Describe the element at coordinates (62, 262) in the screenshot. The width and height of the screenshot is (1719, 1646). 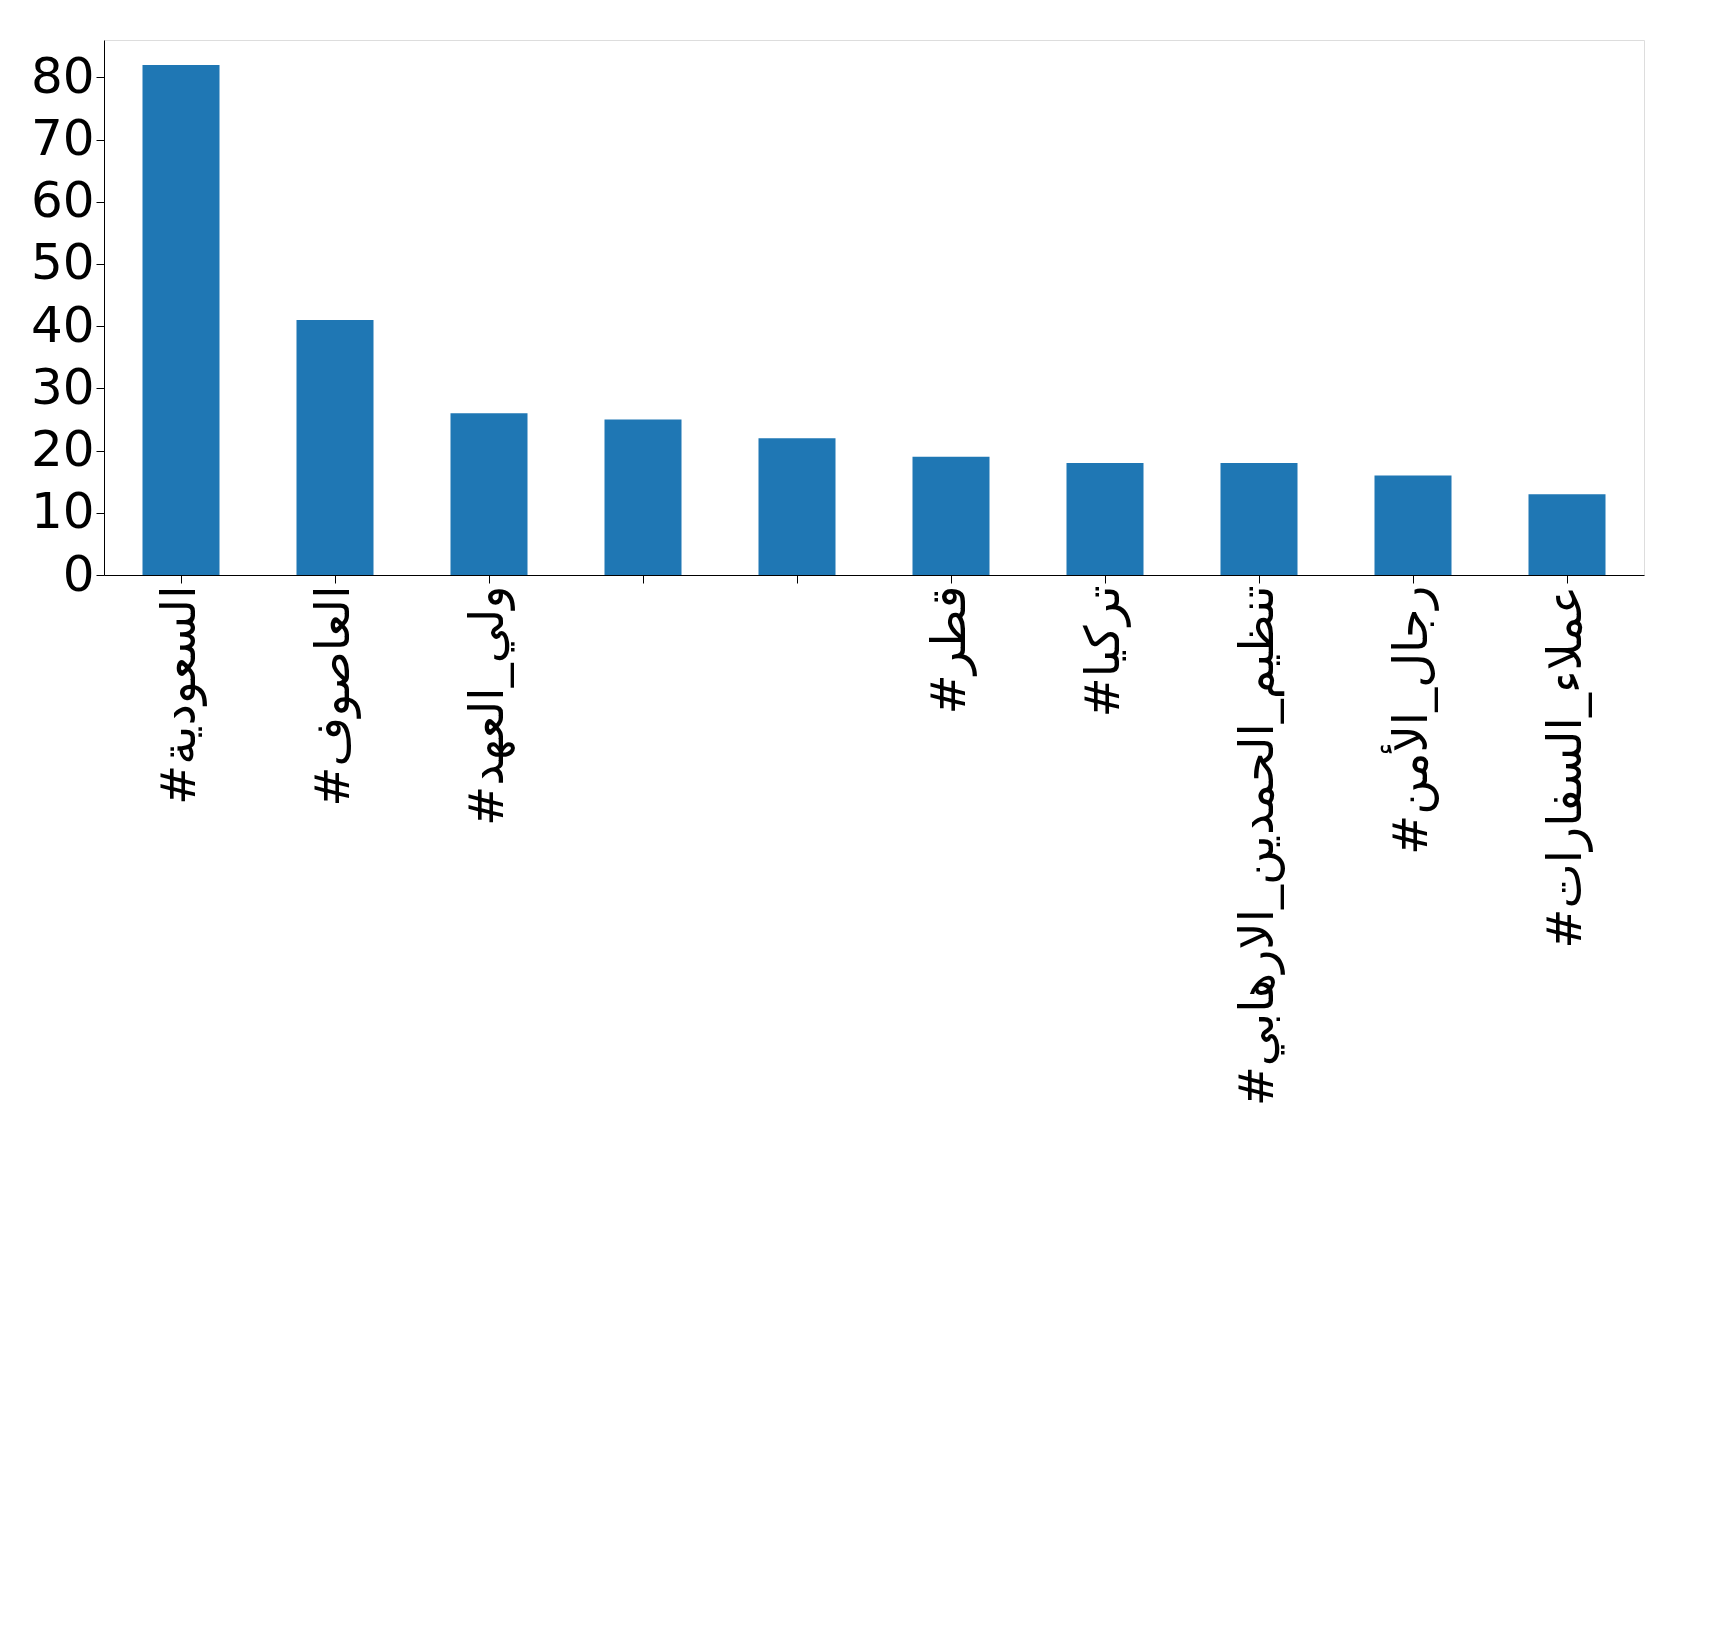
I see `y-tick-label: 50` at that location.